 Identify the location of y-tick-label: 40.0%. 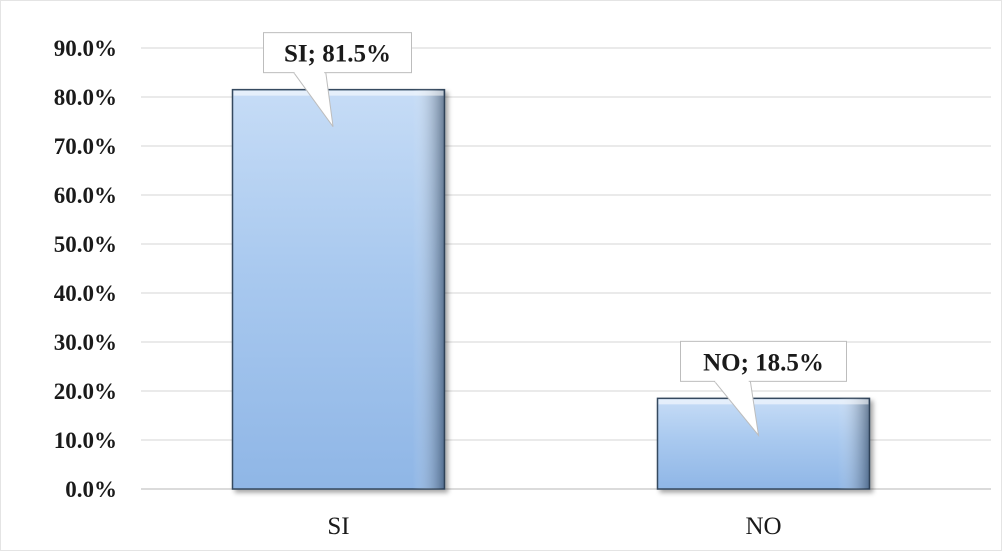
(85, 293).